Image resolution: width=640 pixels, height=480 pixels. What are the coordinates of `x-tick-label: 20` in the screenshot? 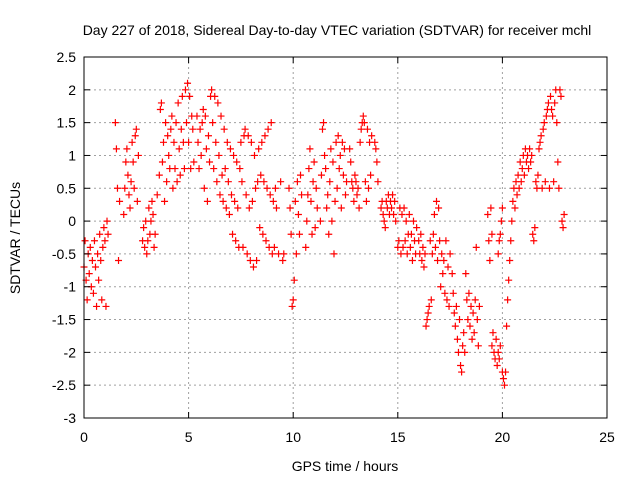 It's located at (503, 437).